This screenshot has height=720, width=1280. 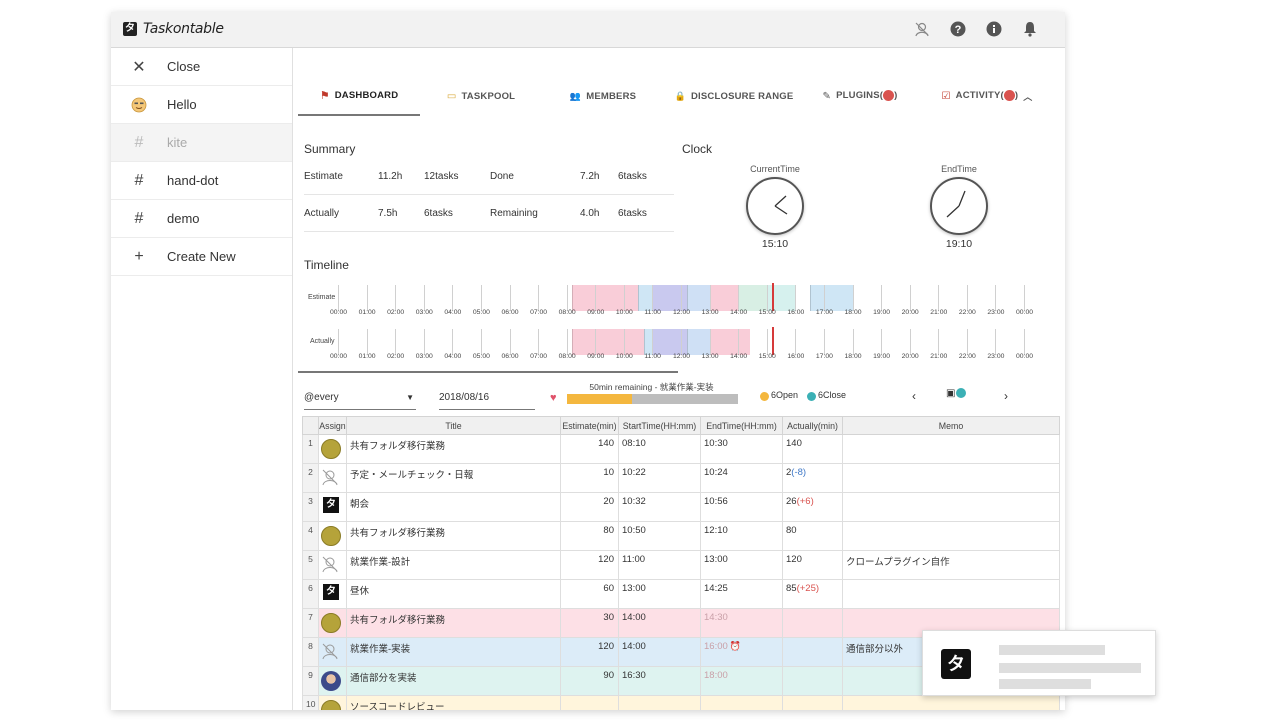 What do you see at coordinates (741, 652) in the screenshot?
I see `end-time-cell: 16:00 ⏰` at bounding box center [741, 652].